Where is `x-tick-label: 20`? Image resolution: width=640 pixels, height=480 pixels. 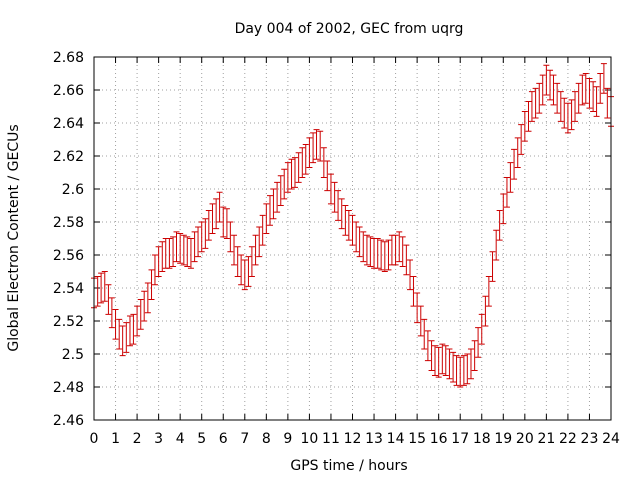
x-tick-label: 20 is located at coordinates (525, 439).